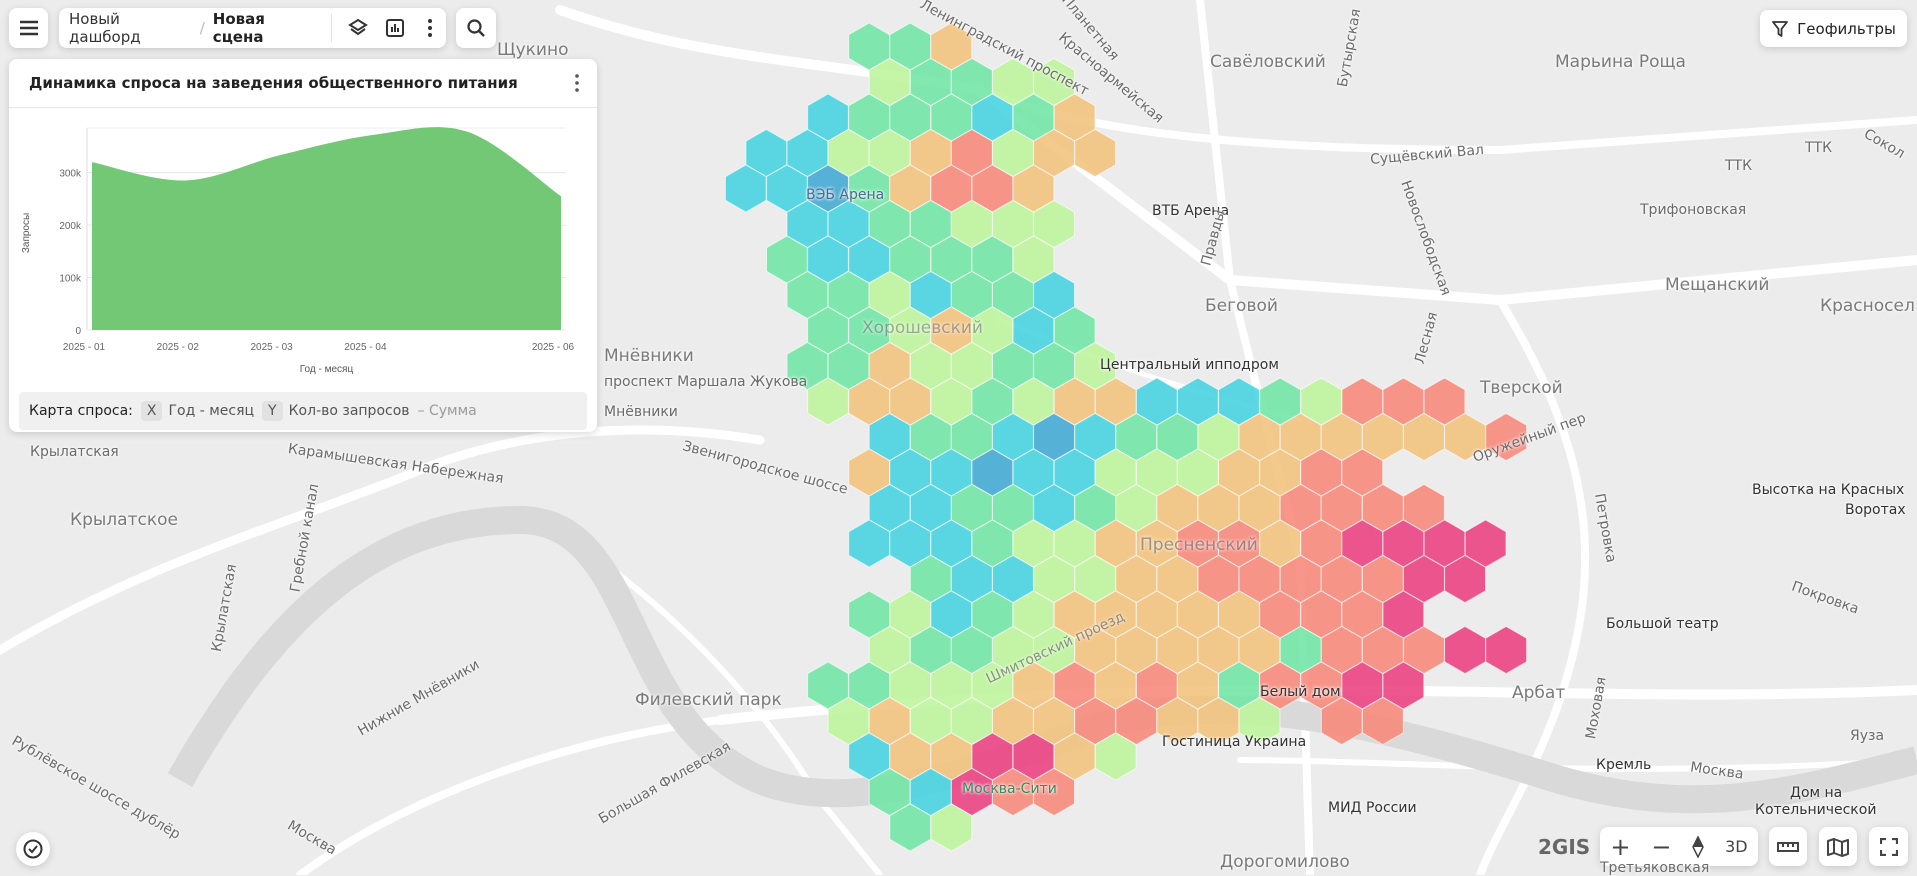 Image resolution: width=1917 pixels, height=876 pixels. What do you see at coordinates (1539, 693) in the screenshot?
I see `map-label: Арбат` at bounding box center [1539, 693].